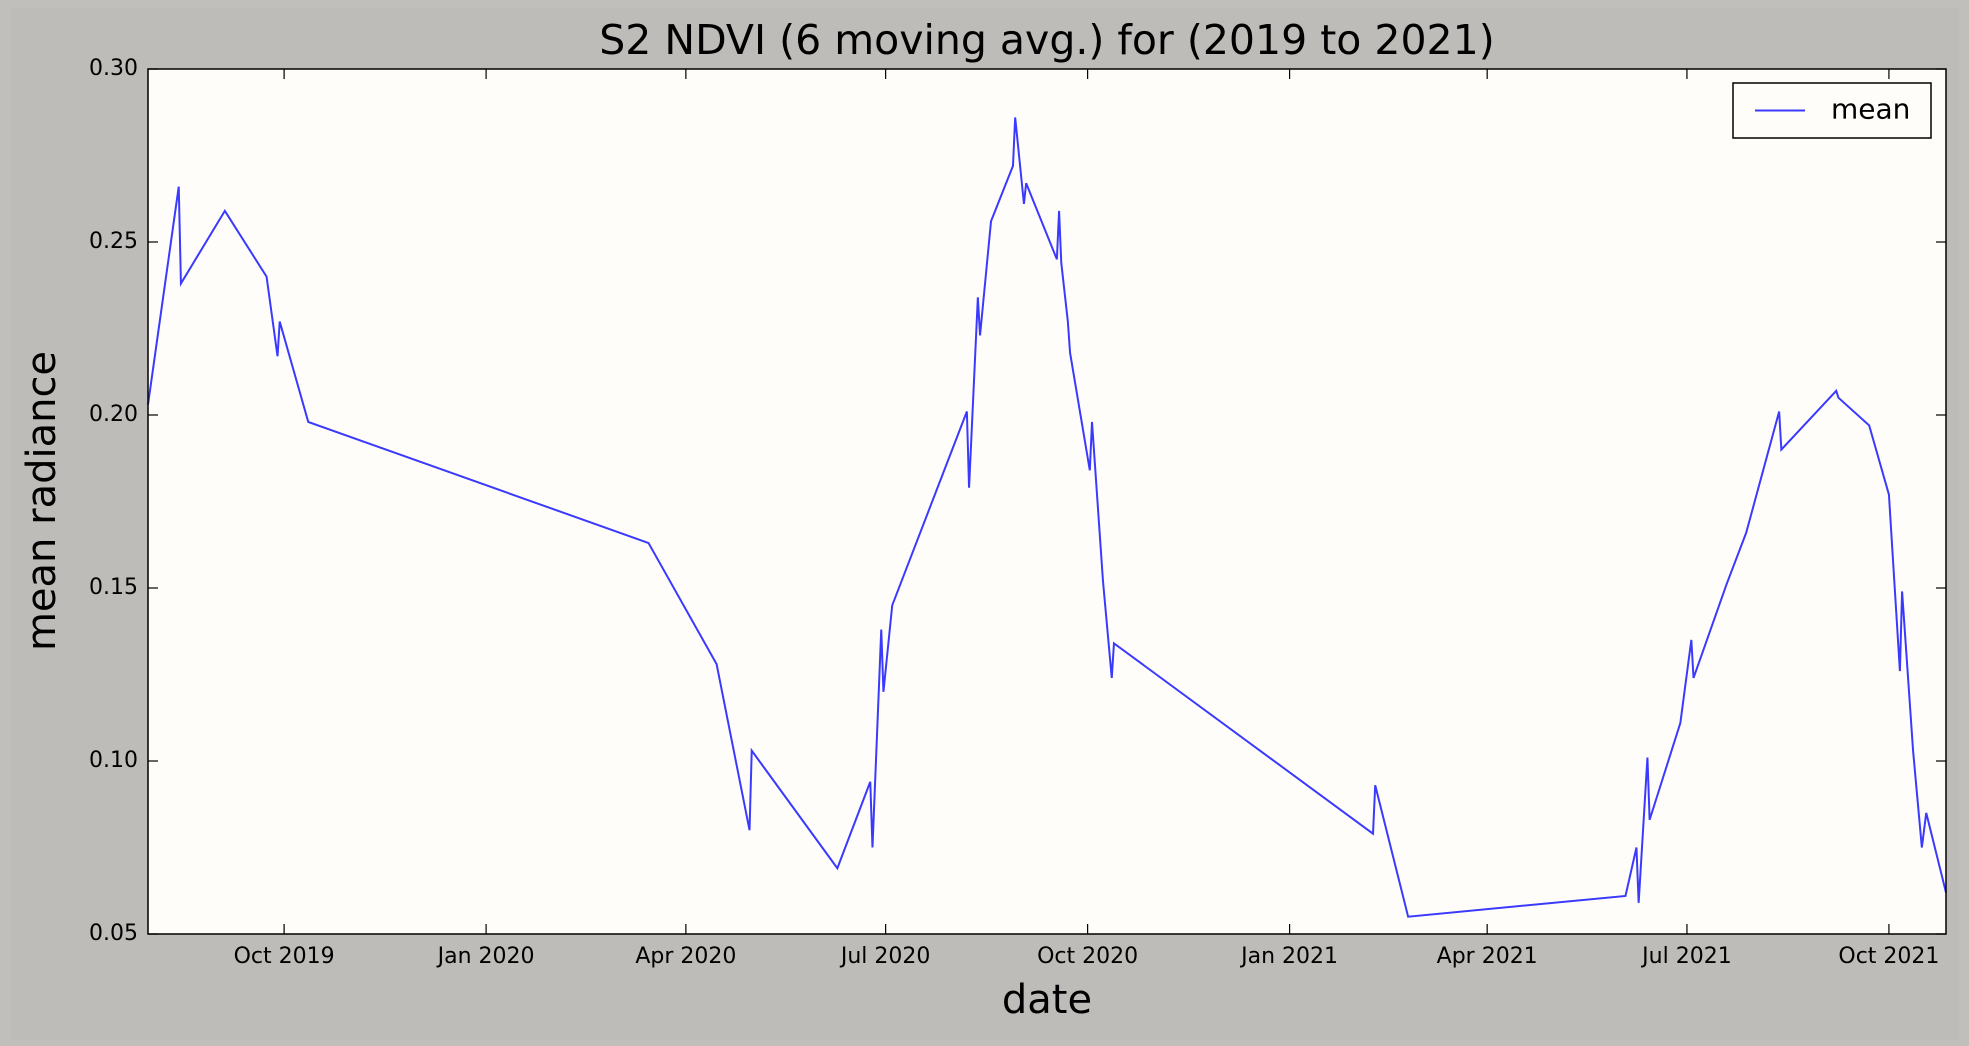 This screenshot has height=1046, width=1969. What do you see at coordinates (885, 956) in the screenshot?
I see `x-tick-label: Jul 2020` at bounding box center [885, 956].